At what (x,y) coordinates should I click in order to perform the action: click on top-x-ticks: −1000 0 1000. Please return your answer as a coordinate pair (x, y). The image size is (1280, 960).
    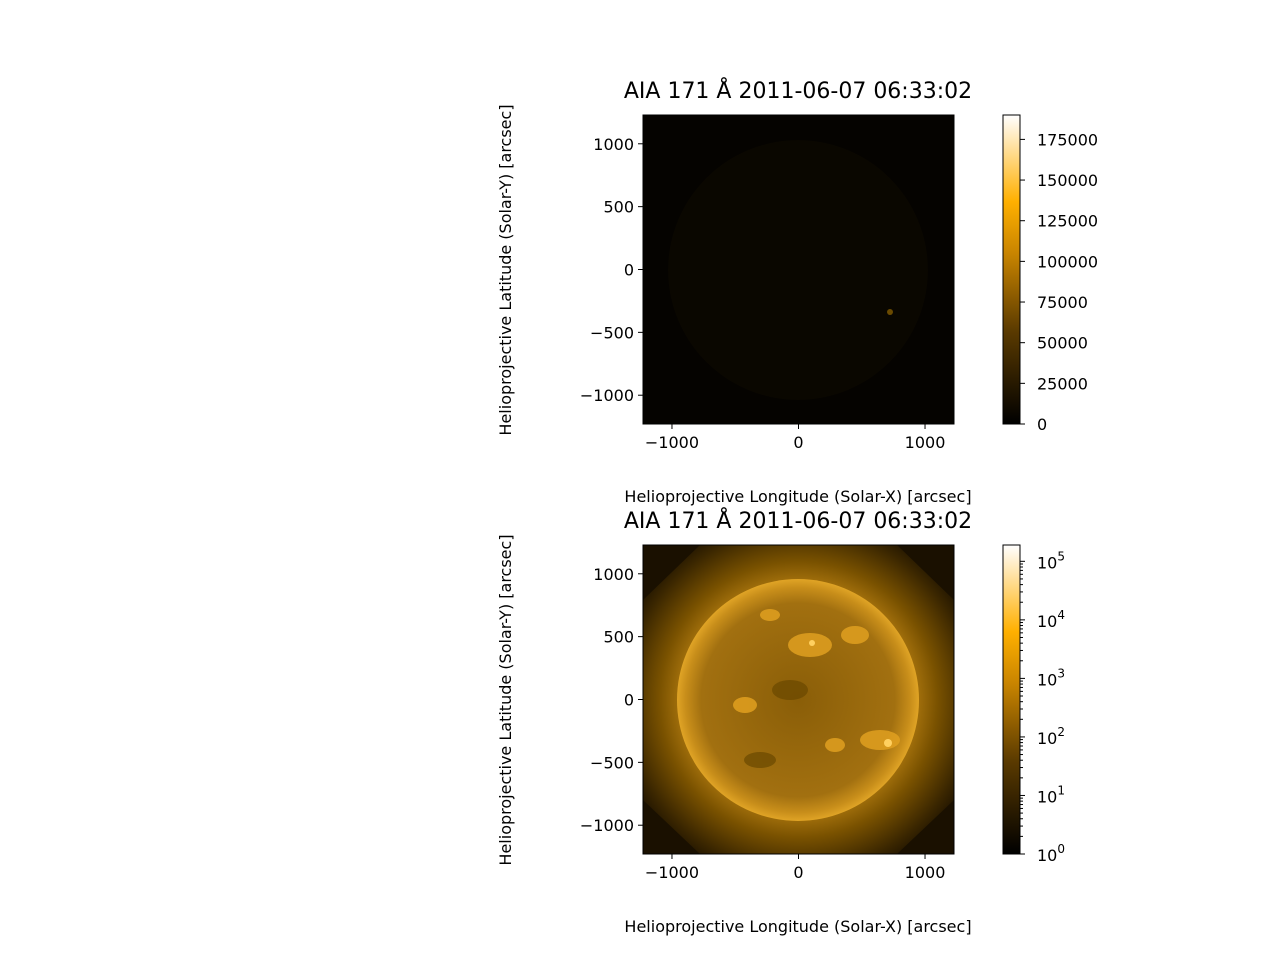
    Looking at the image, I should click on (795, 438).